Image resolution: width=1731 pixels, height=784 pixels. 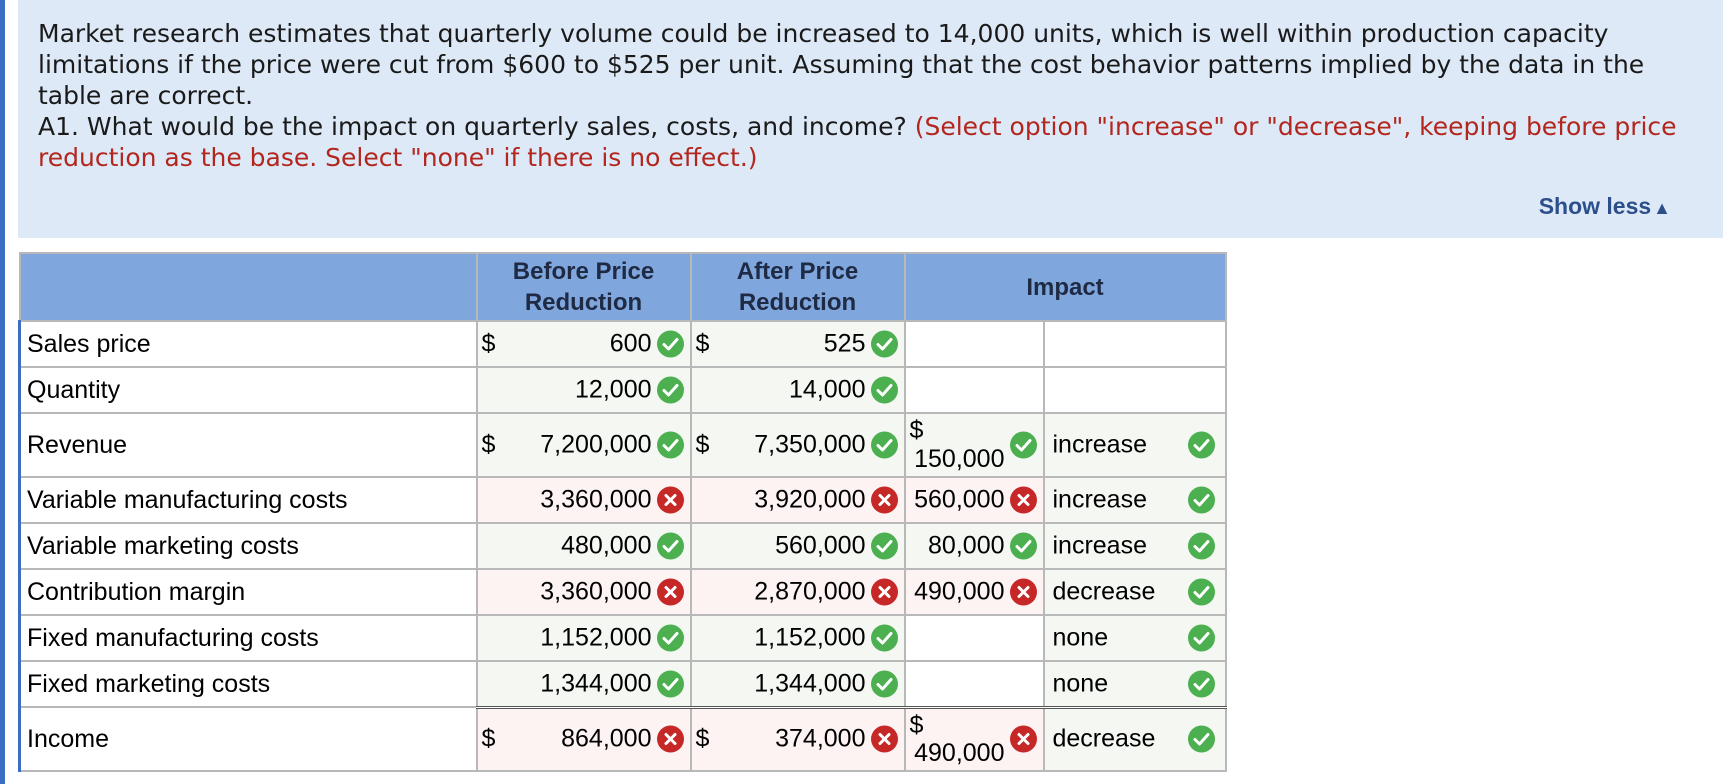 What do you see at coordinates (248, 638) in the screenshot?
I see `row-label: Fixed manufacturing costs` at bounding box center [248, 638].